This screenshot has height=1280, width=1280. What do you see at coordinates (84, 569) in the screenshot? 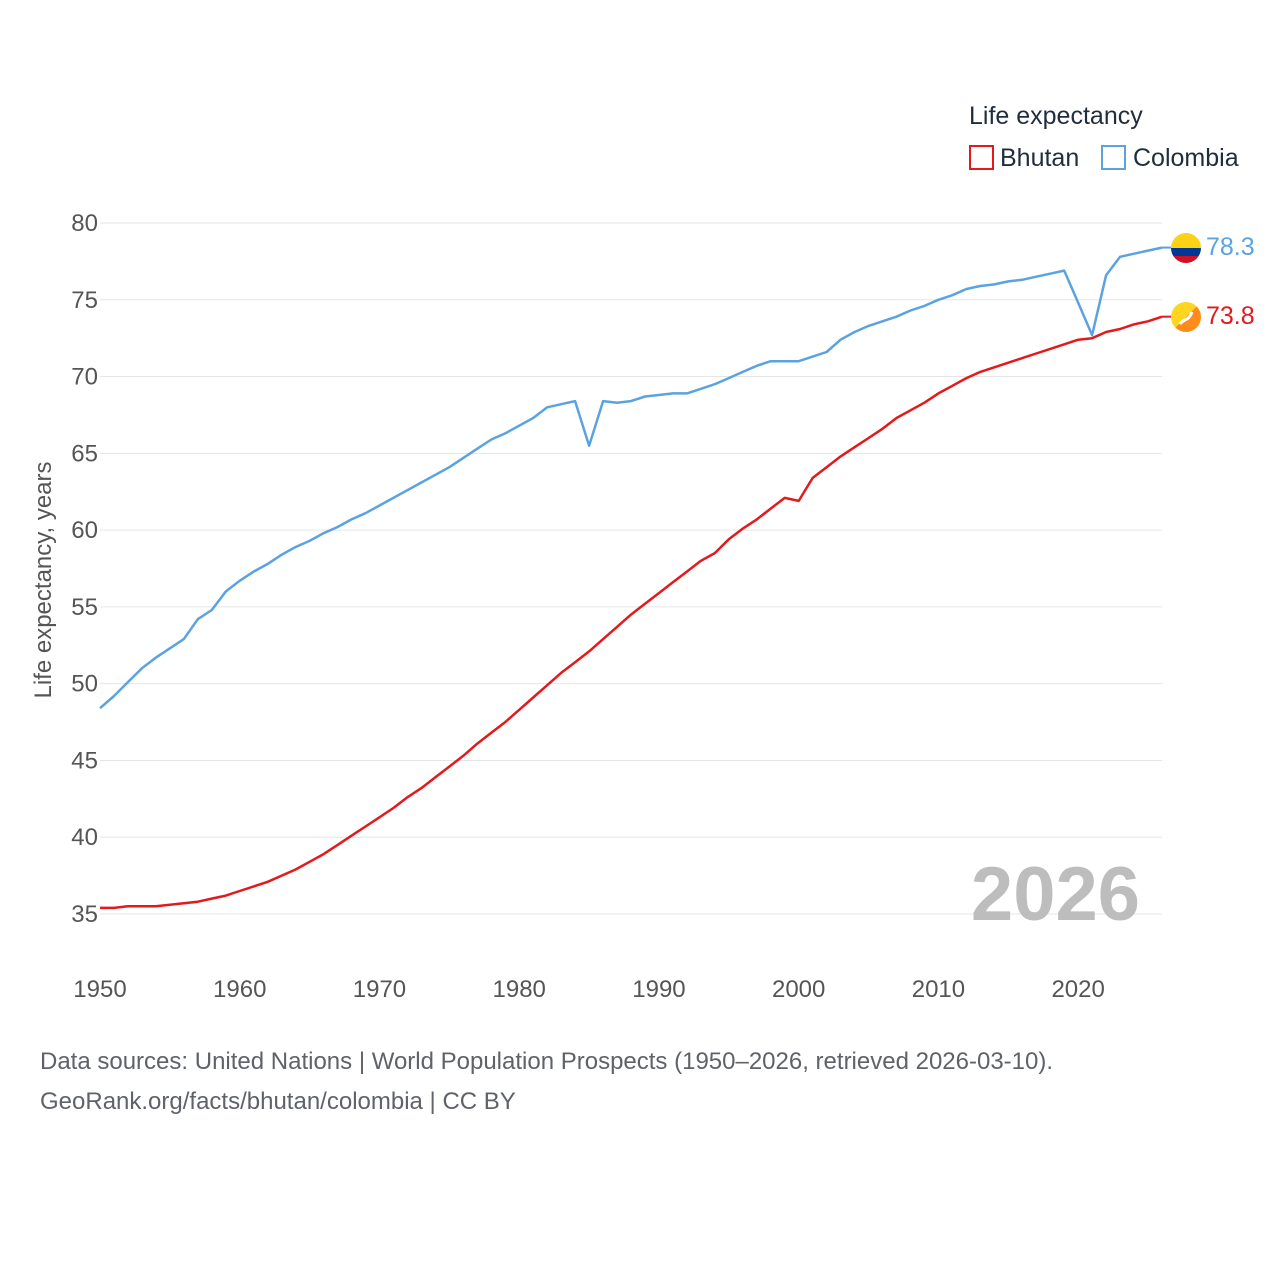
I see `y-axis-ticks: 35 40 45 50 55 60 65 70 75 80` at bounding box center [84, 569].